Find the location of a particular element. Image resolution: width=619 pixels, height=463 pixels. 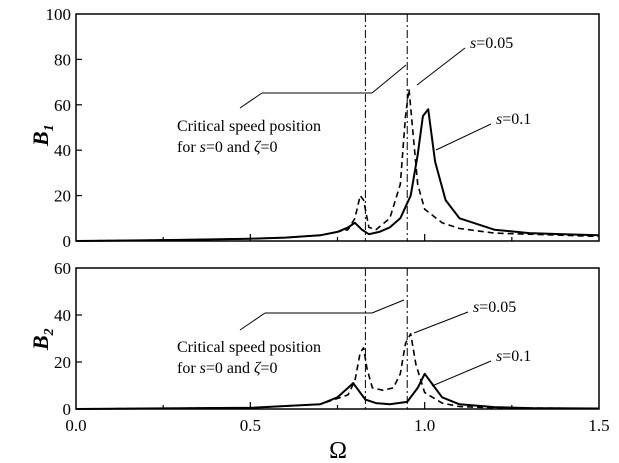

panel-b2-annot-s01: s=0.1 is located at coordinates (513, 356).